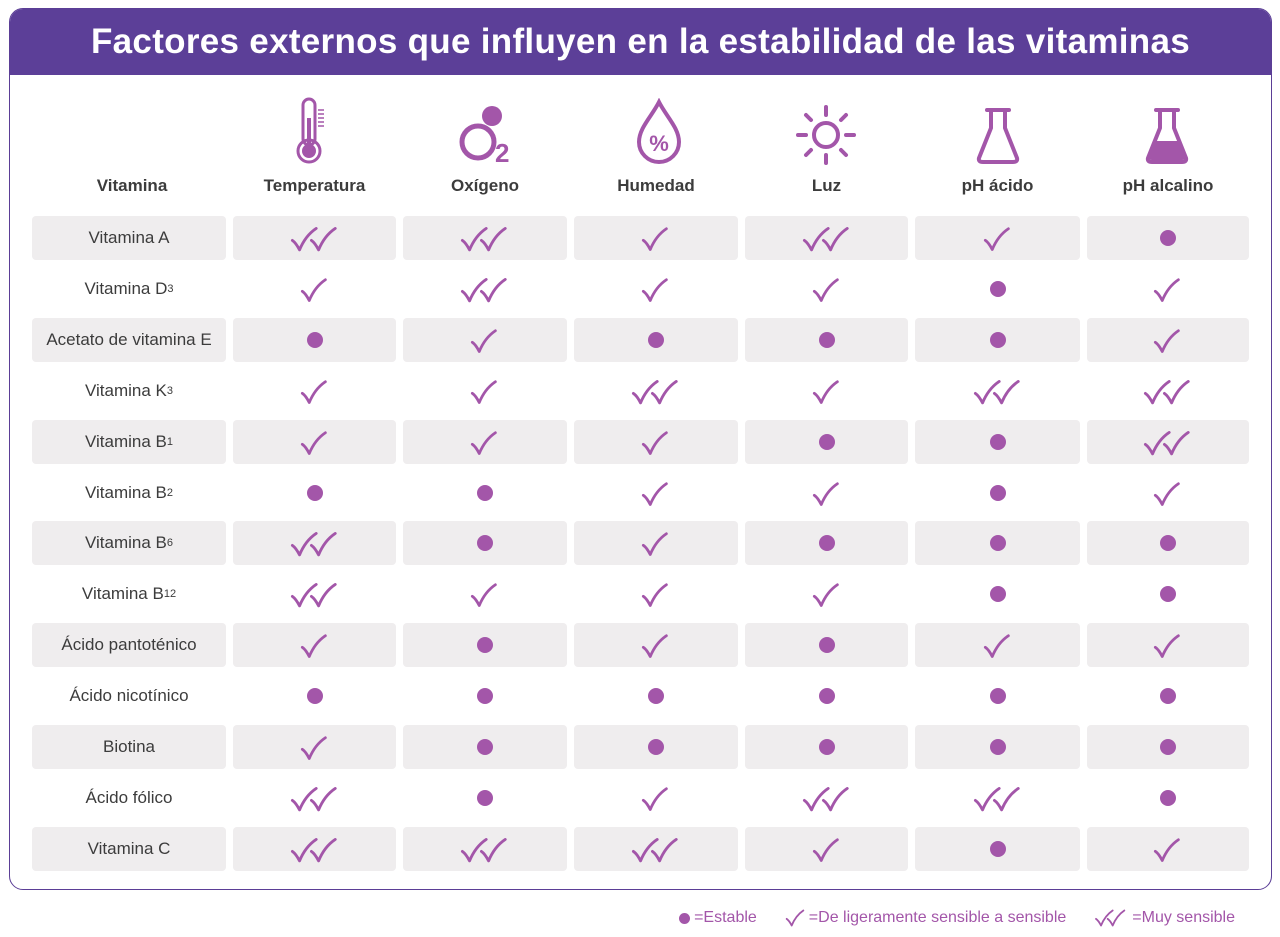  What do you see at coordinates (129, 696) in the screenshot?
I see `vitamin-name-text: Ácido nicotínico` at bounding box center [129, 696].